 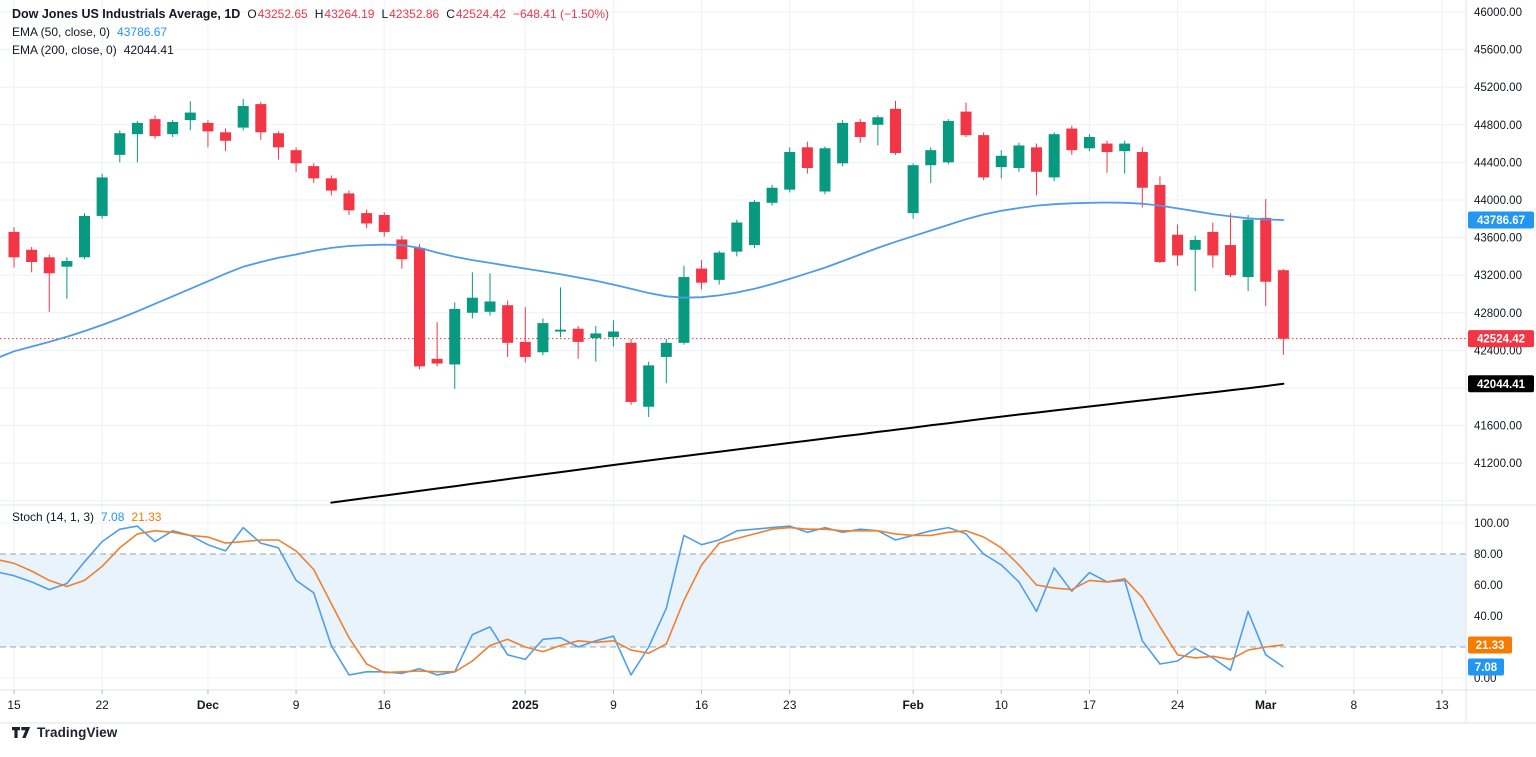 What do you see at coordinates (1488, 586) in the screenshot?
I see `stoch-axis-label: 60.00` at bounding box center [1488, 586].